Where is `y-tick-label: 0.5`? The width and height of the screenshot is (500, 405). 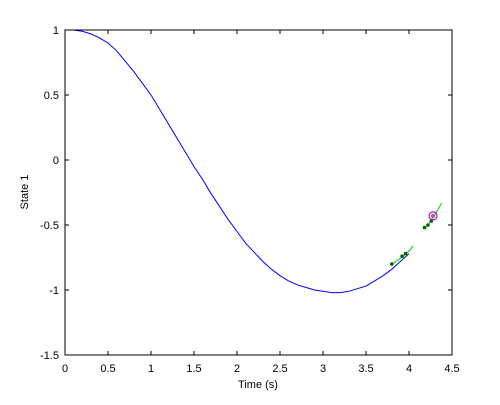
y-tick-label: 0.5 is located at coordinates (51, 96).